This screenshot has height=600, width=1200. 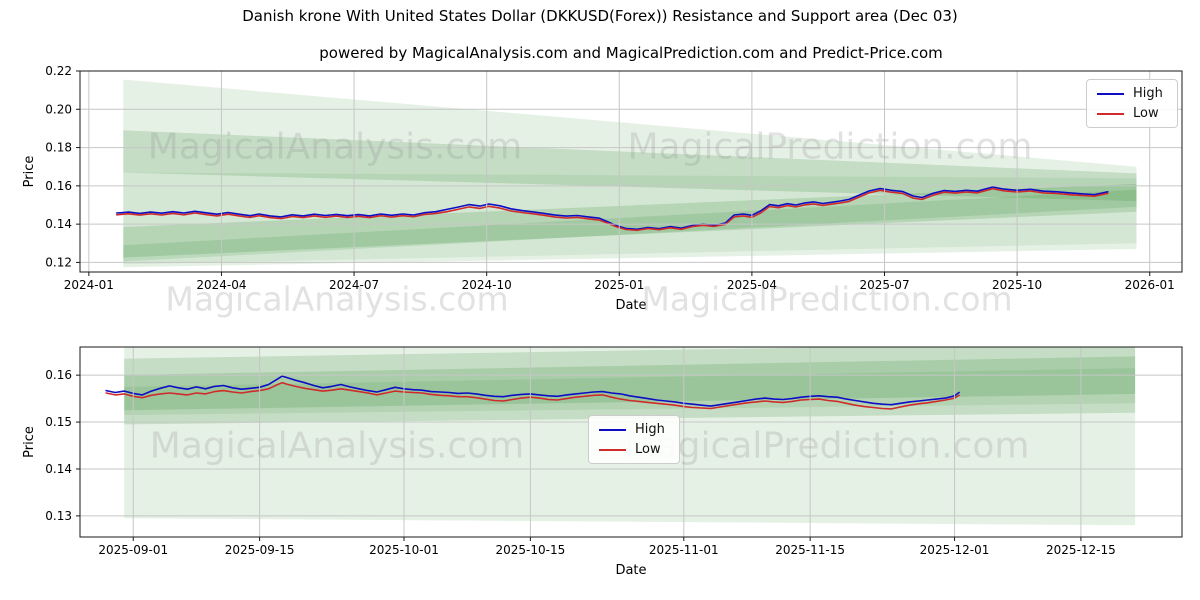 What do you see at coordinates (354, 285) in the screenshot?
I see `x-tick-label: 2024-07` at bounding box center [354, 285].